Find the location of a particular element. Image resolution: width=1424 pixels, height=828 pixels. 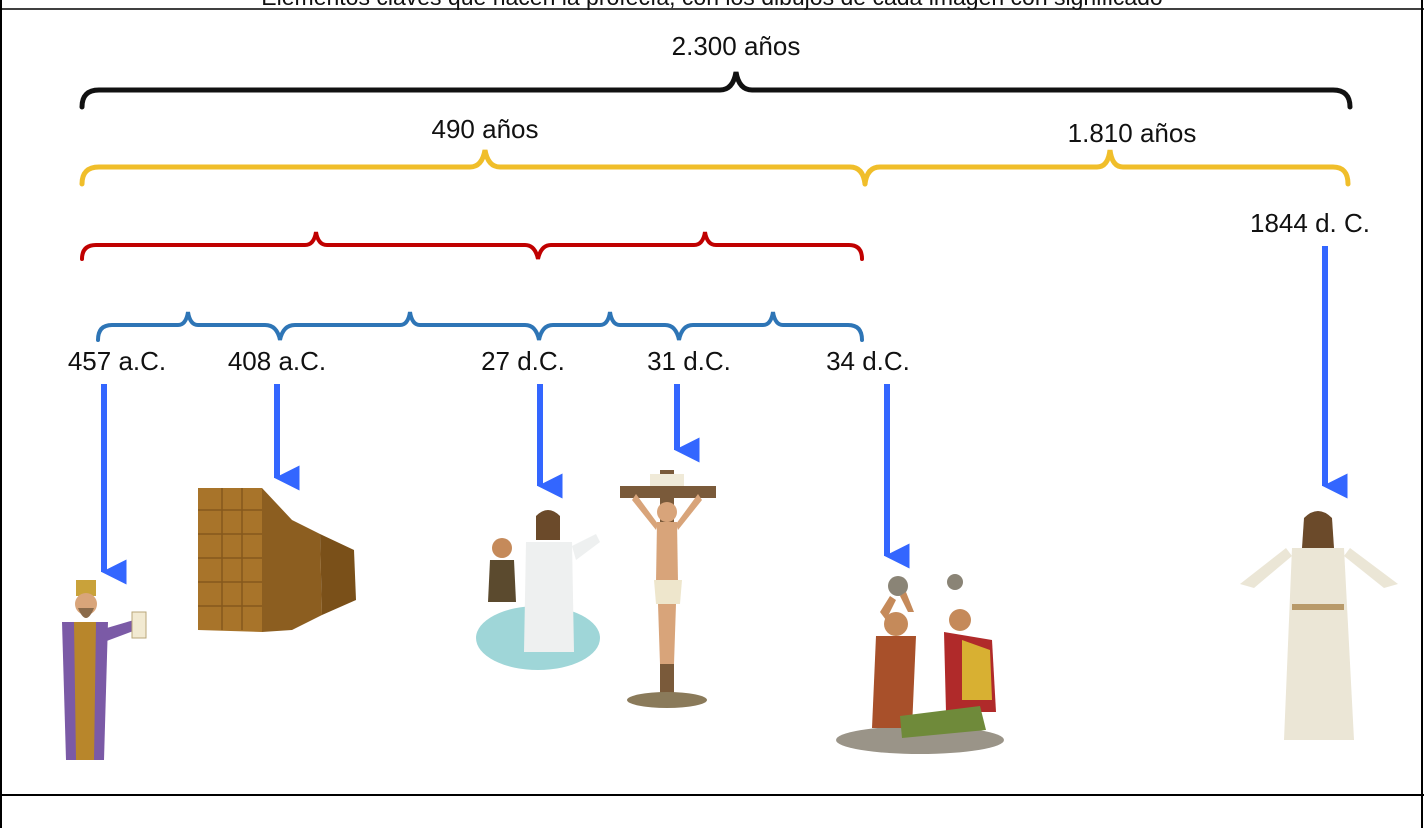

date-34-ad: 34 d.C. is located at coordinates (868, 361).